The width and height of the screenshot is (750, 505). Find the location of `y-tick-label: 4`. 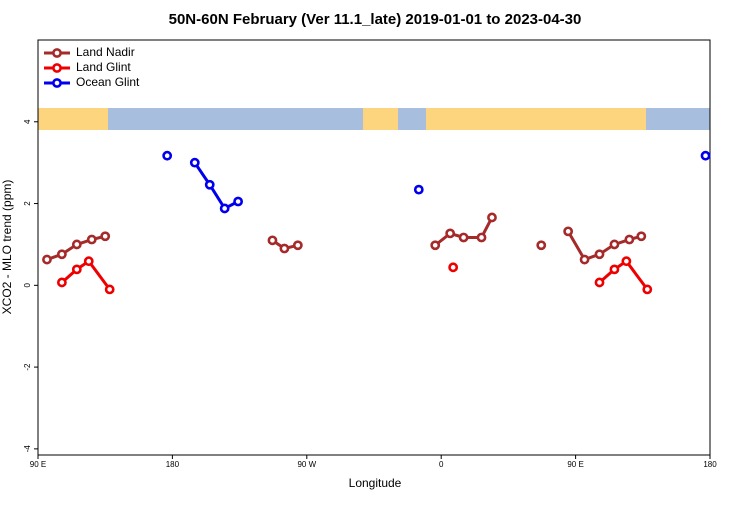

y-tick-label: 4 is located at coordinates (27, 121).